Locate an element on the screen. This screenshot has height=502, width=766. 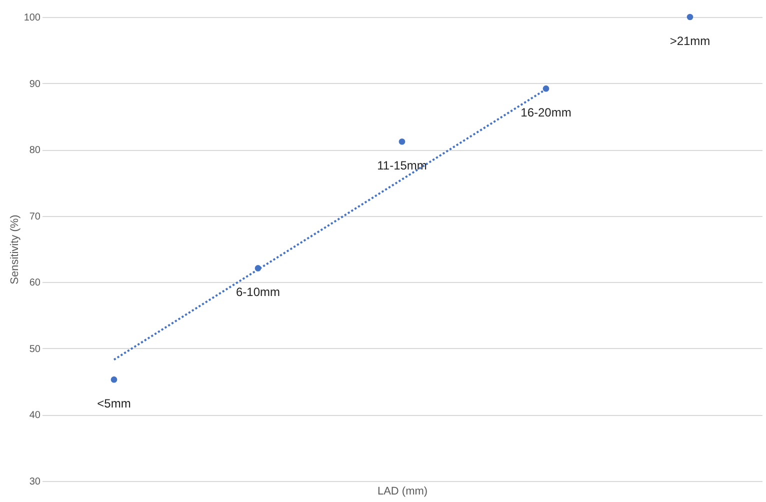
y-tick-label: 100 is located at coordinates (32, 18).